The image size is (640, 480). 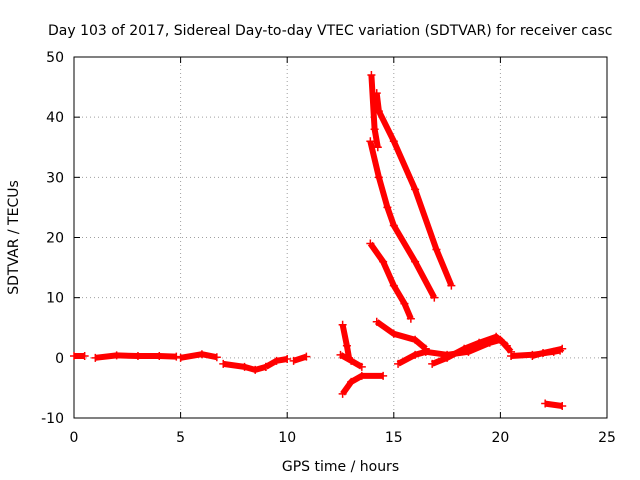 I want to click on x-tick-label: 5, so click(x=180, y=438).